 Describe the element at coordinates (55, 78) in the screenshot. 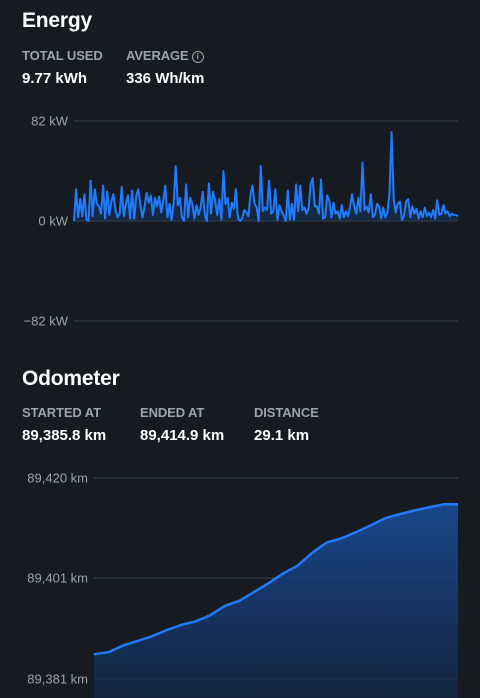

I see `total-used-value: 9.77 kWh` at that location.